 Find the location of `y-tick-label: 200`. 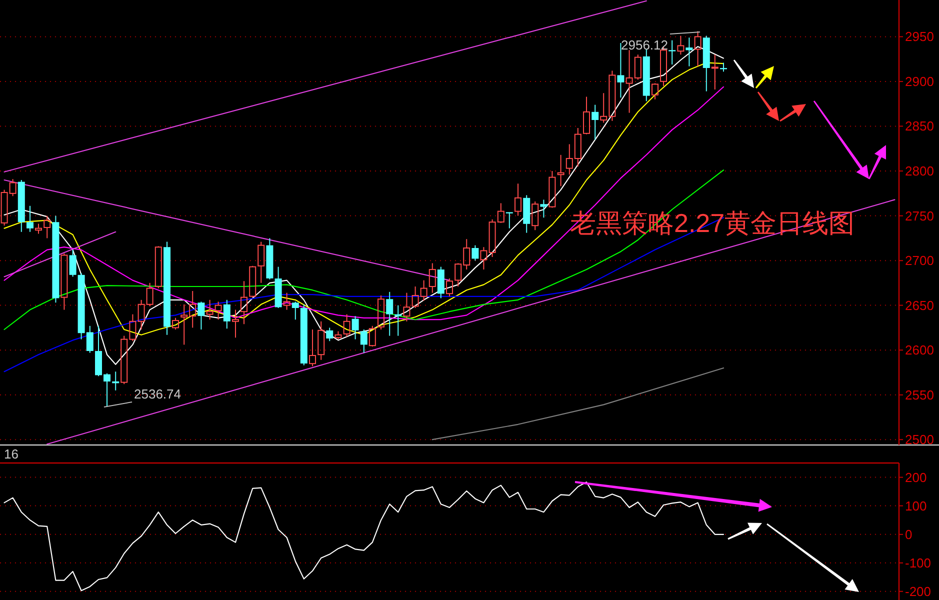

y-tick-label: 200 is located at coordinates (916, 477).